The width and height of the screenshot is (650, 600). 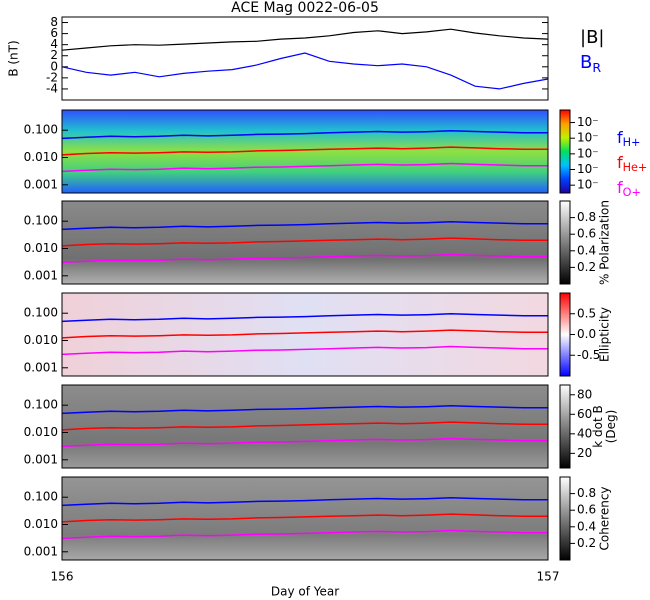 I want to click on y-tick-label: 8, so click(x=54, y=22).